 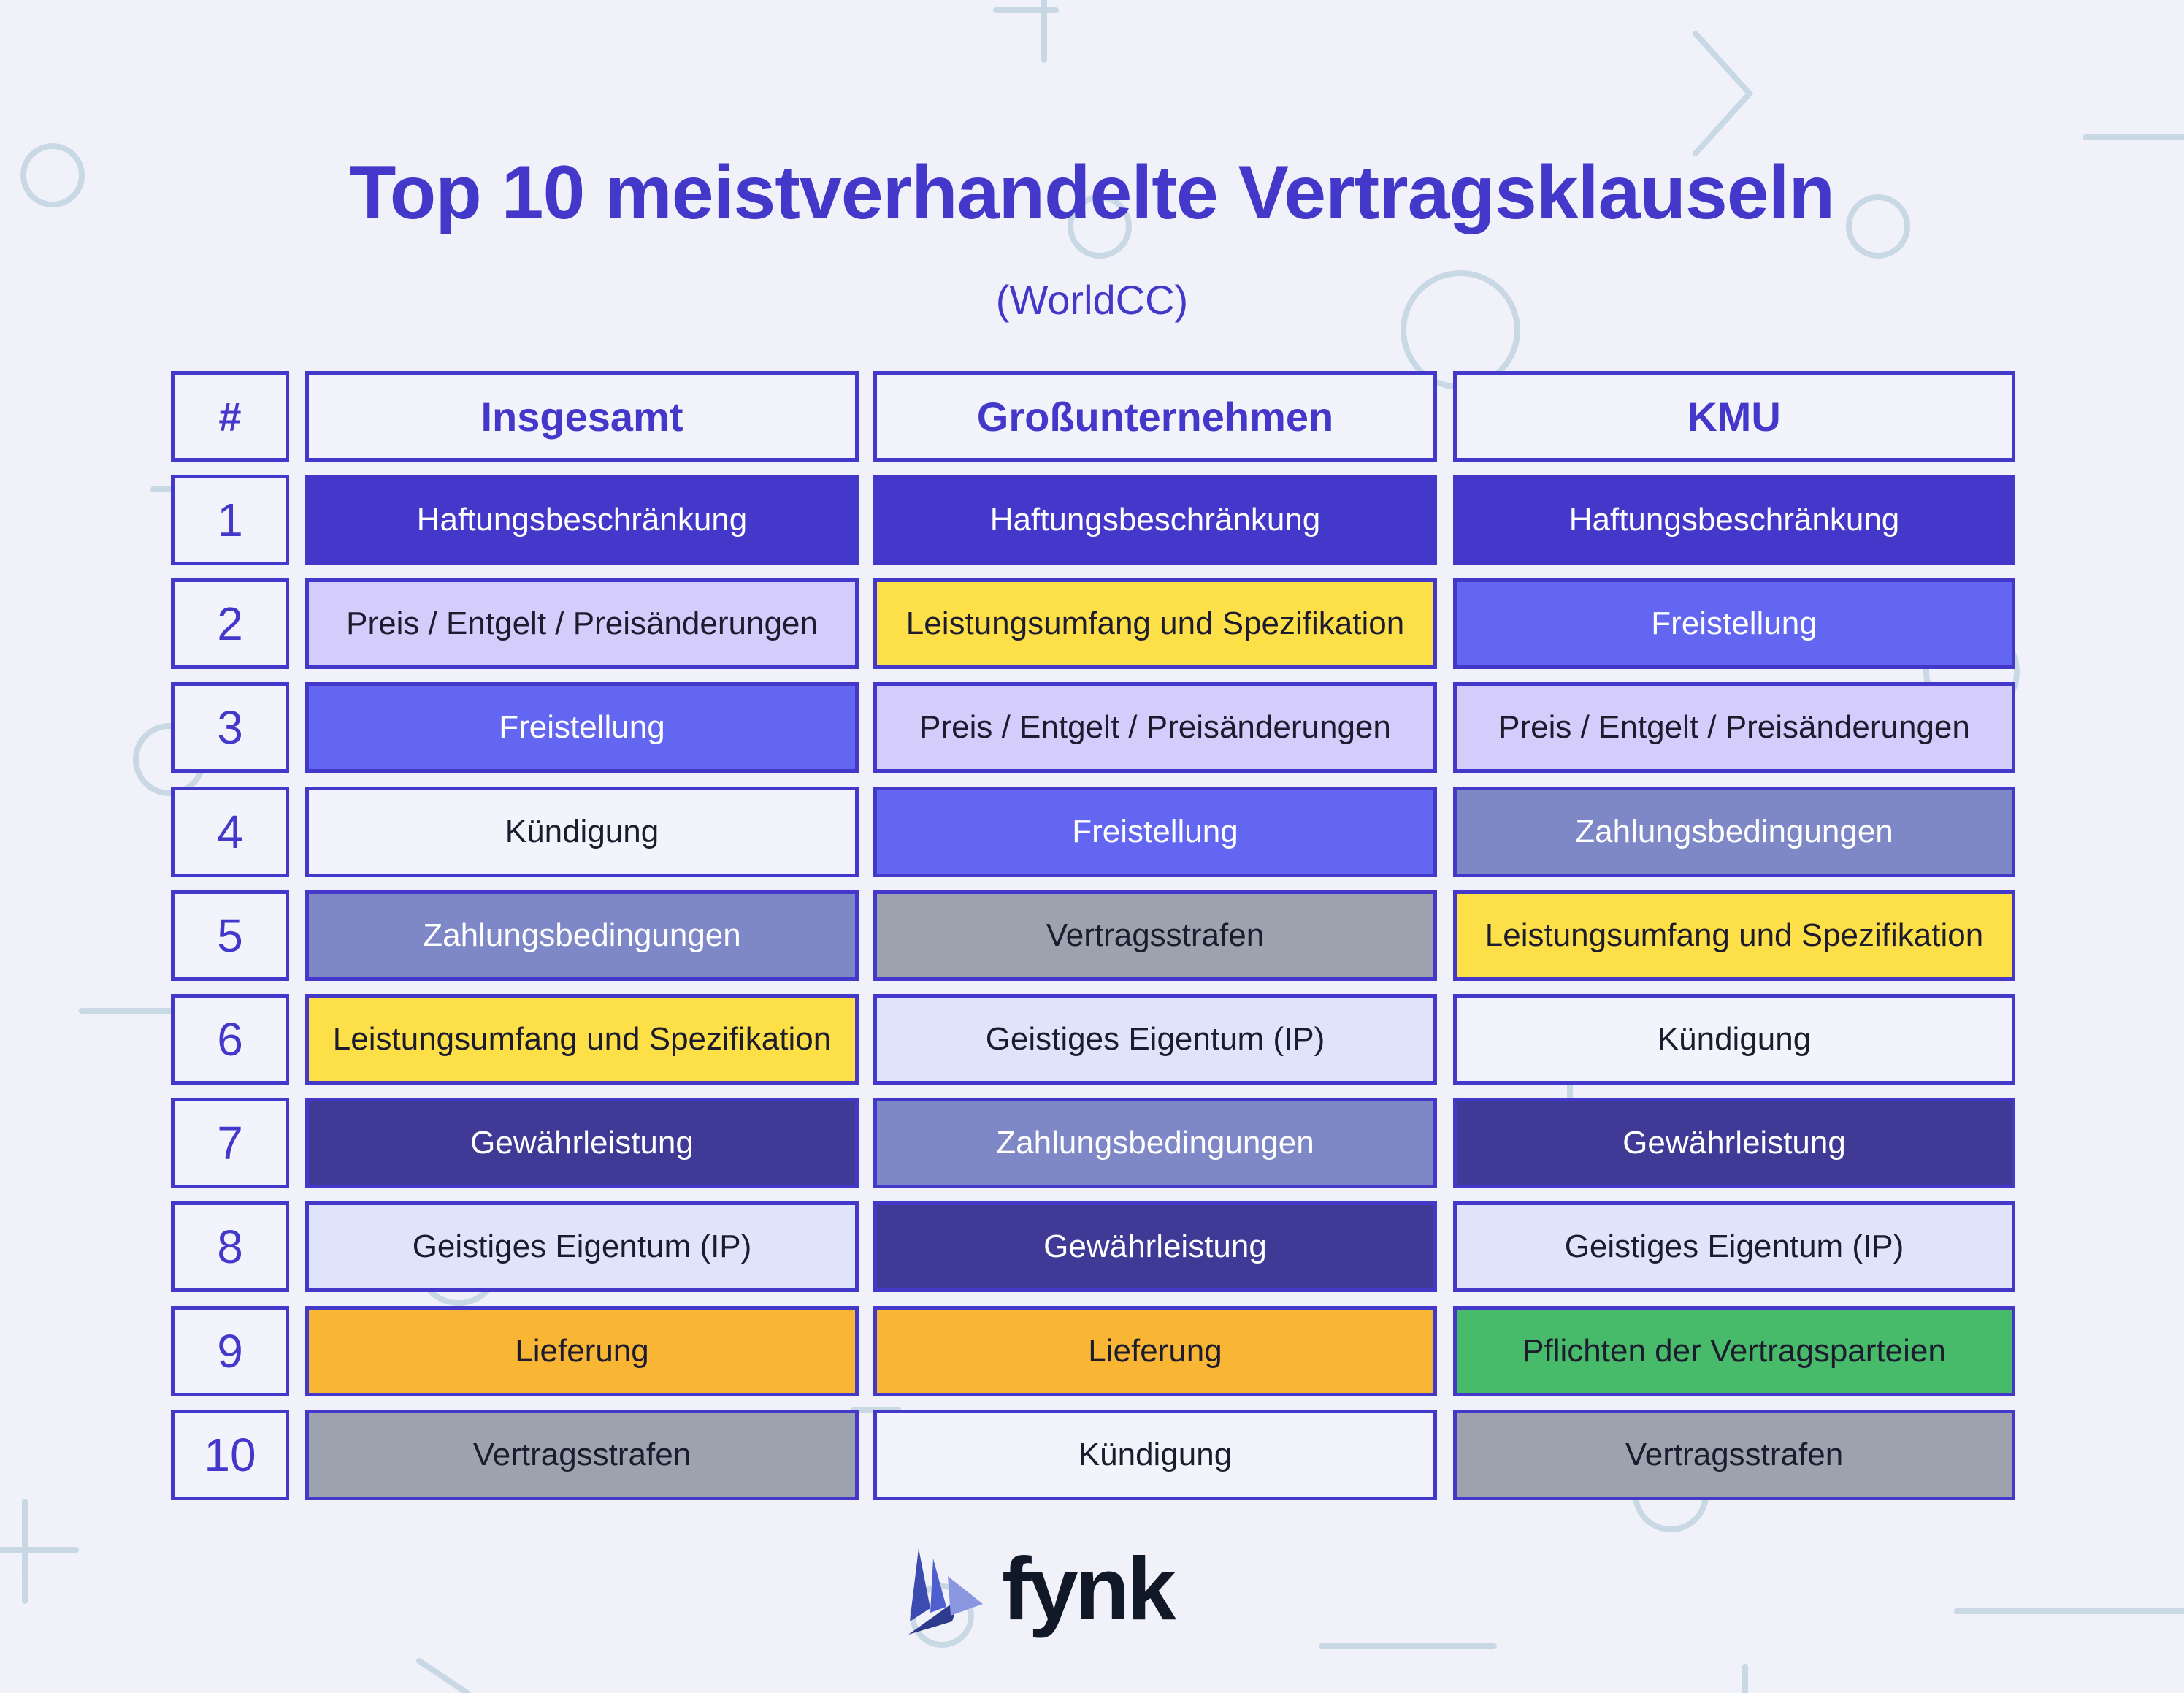 What do you see at coordinates (1089, 1588) in the screenshot?
I see `logo-text: fynk` at bounding box center [1089, 1588].